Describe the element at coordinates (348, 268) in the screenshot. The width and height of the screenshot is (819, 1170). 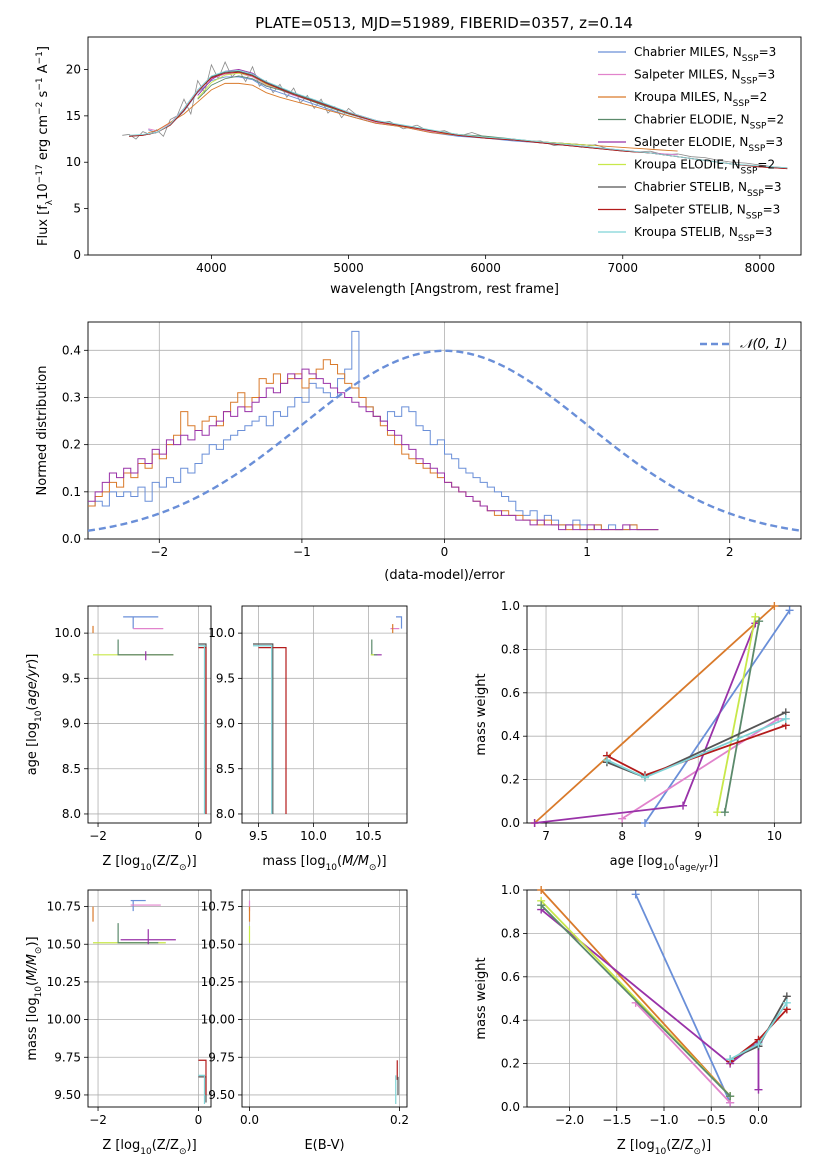
I see `x-tick-label: 5000` at that location.